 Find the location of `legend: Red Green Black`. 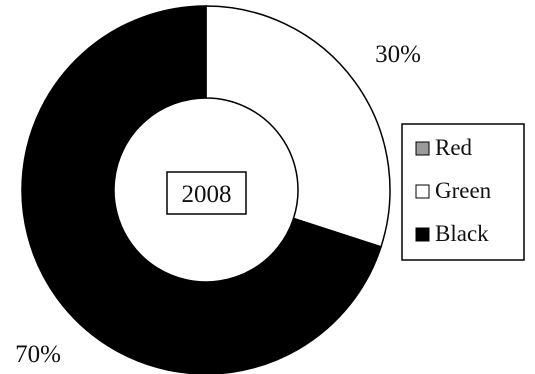

legend: Red Green Black is located at coordinates (463, 192).